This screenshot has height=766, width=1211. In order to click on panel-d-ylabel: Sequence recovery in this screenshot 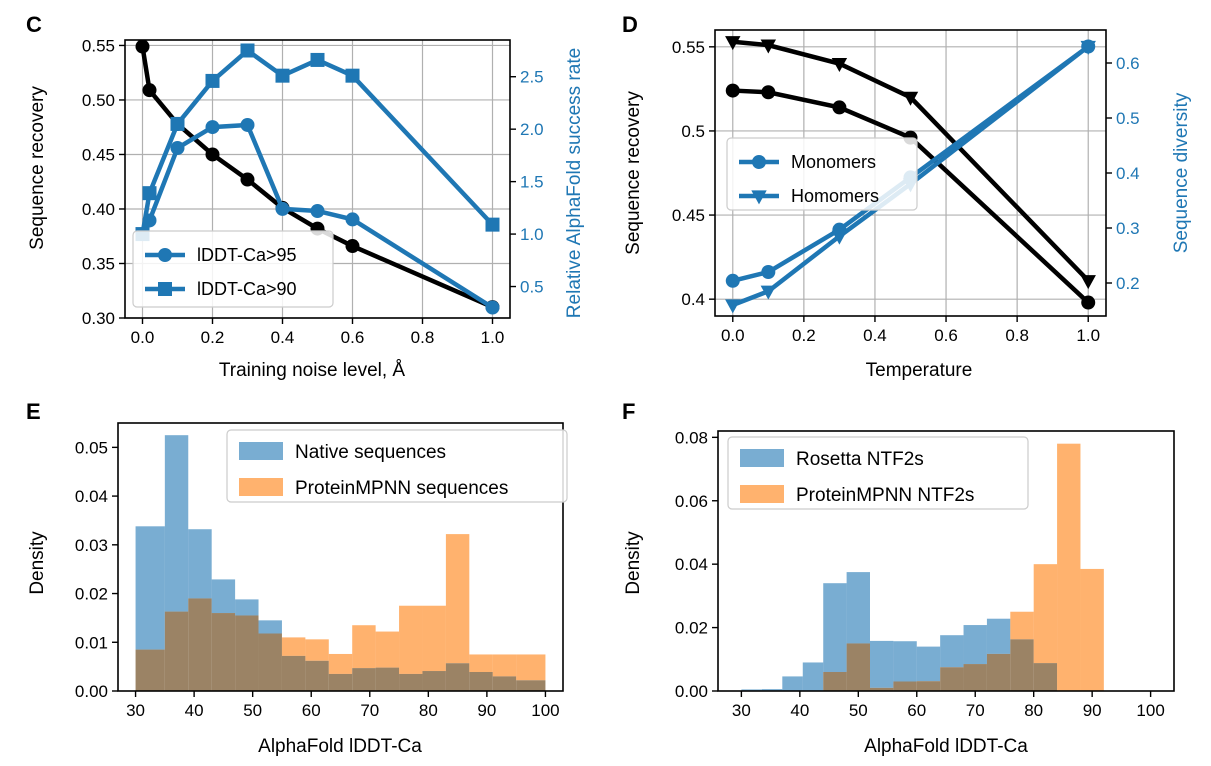, I will do `click(633, 173)`.